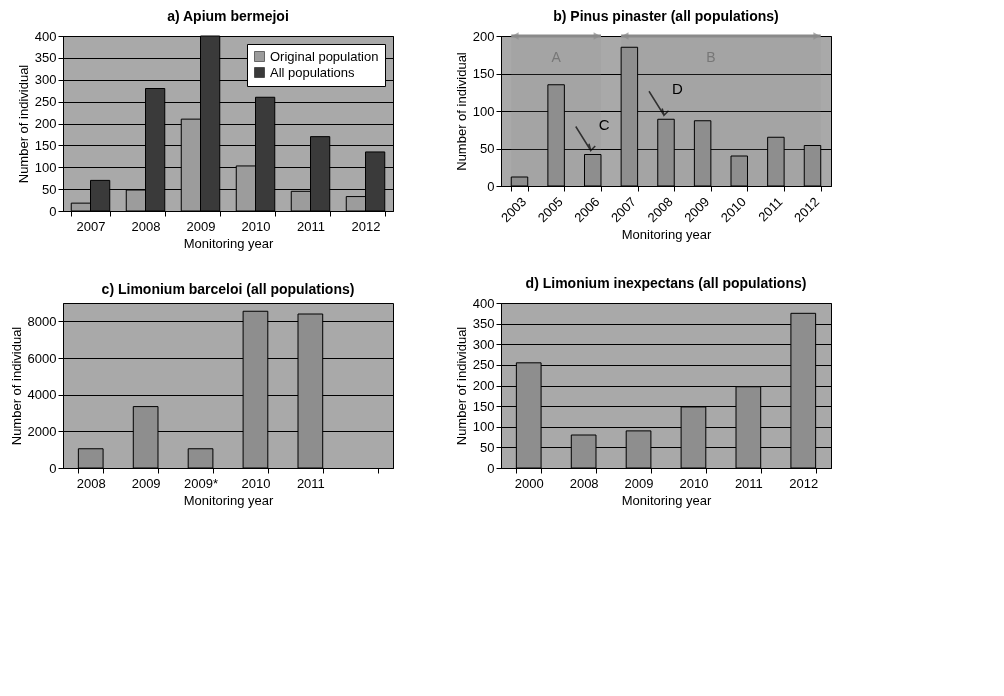 This screenshot has width=1004, height=696. I want to click on legend-label: All populations, so click(313, 72).